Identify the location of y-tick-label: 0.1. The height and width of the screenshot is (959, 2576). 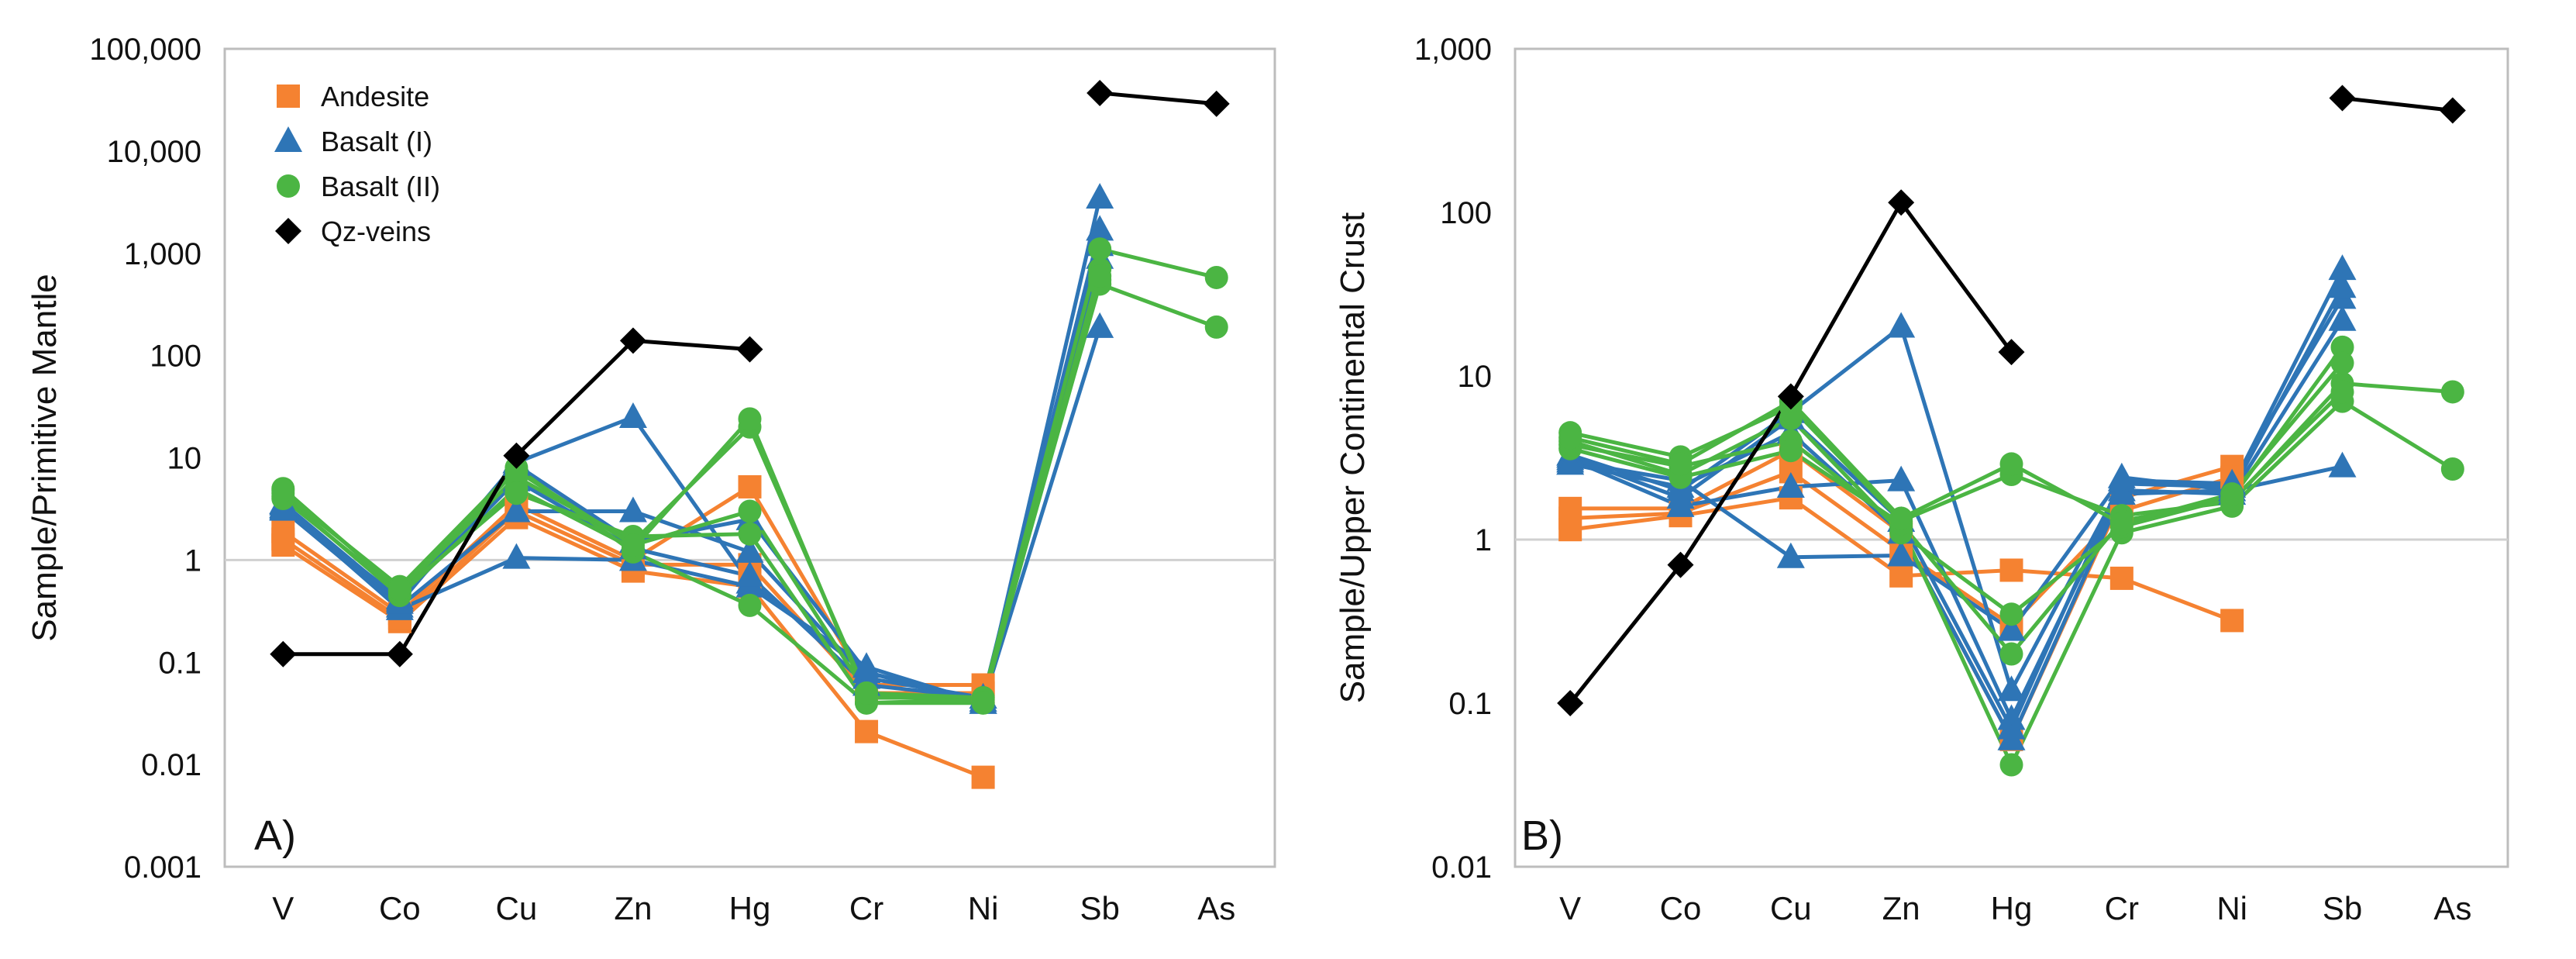
(179, 663).